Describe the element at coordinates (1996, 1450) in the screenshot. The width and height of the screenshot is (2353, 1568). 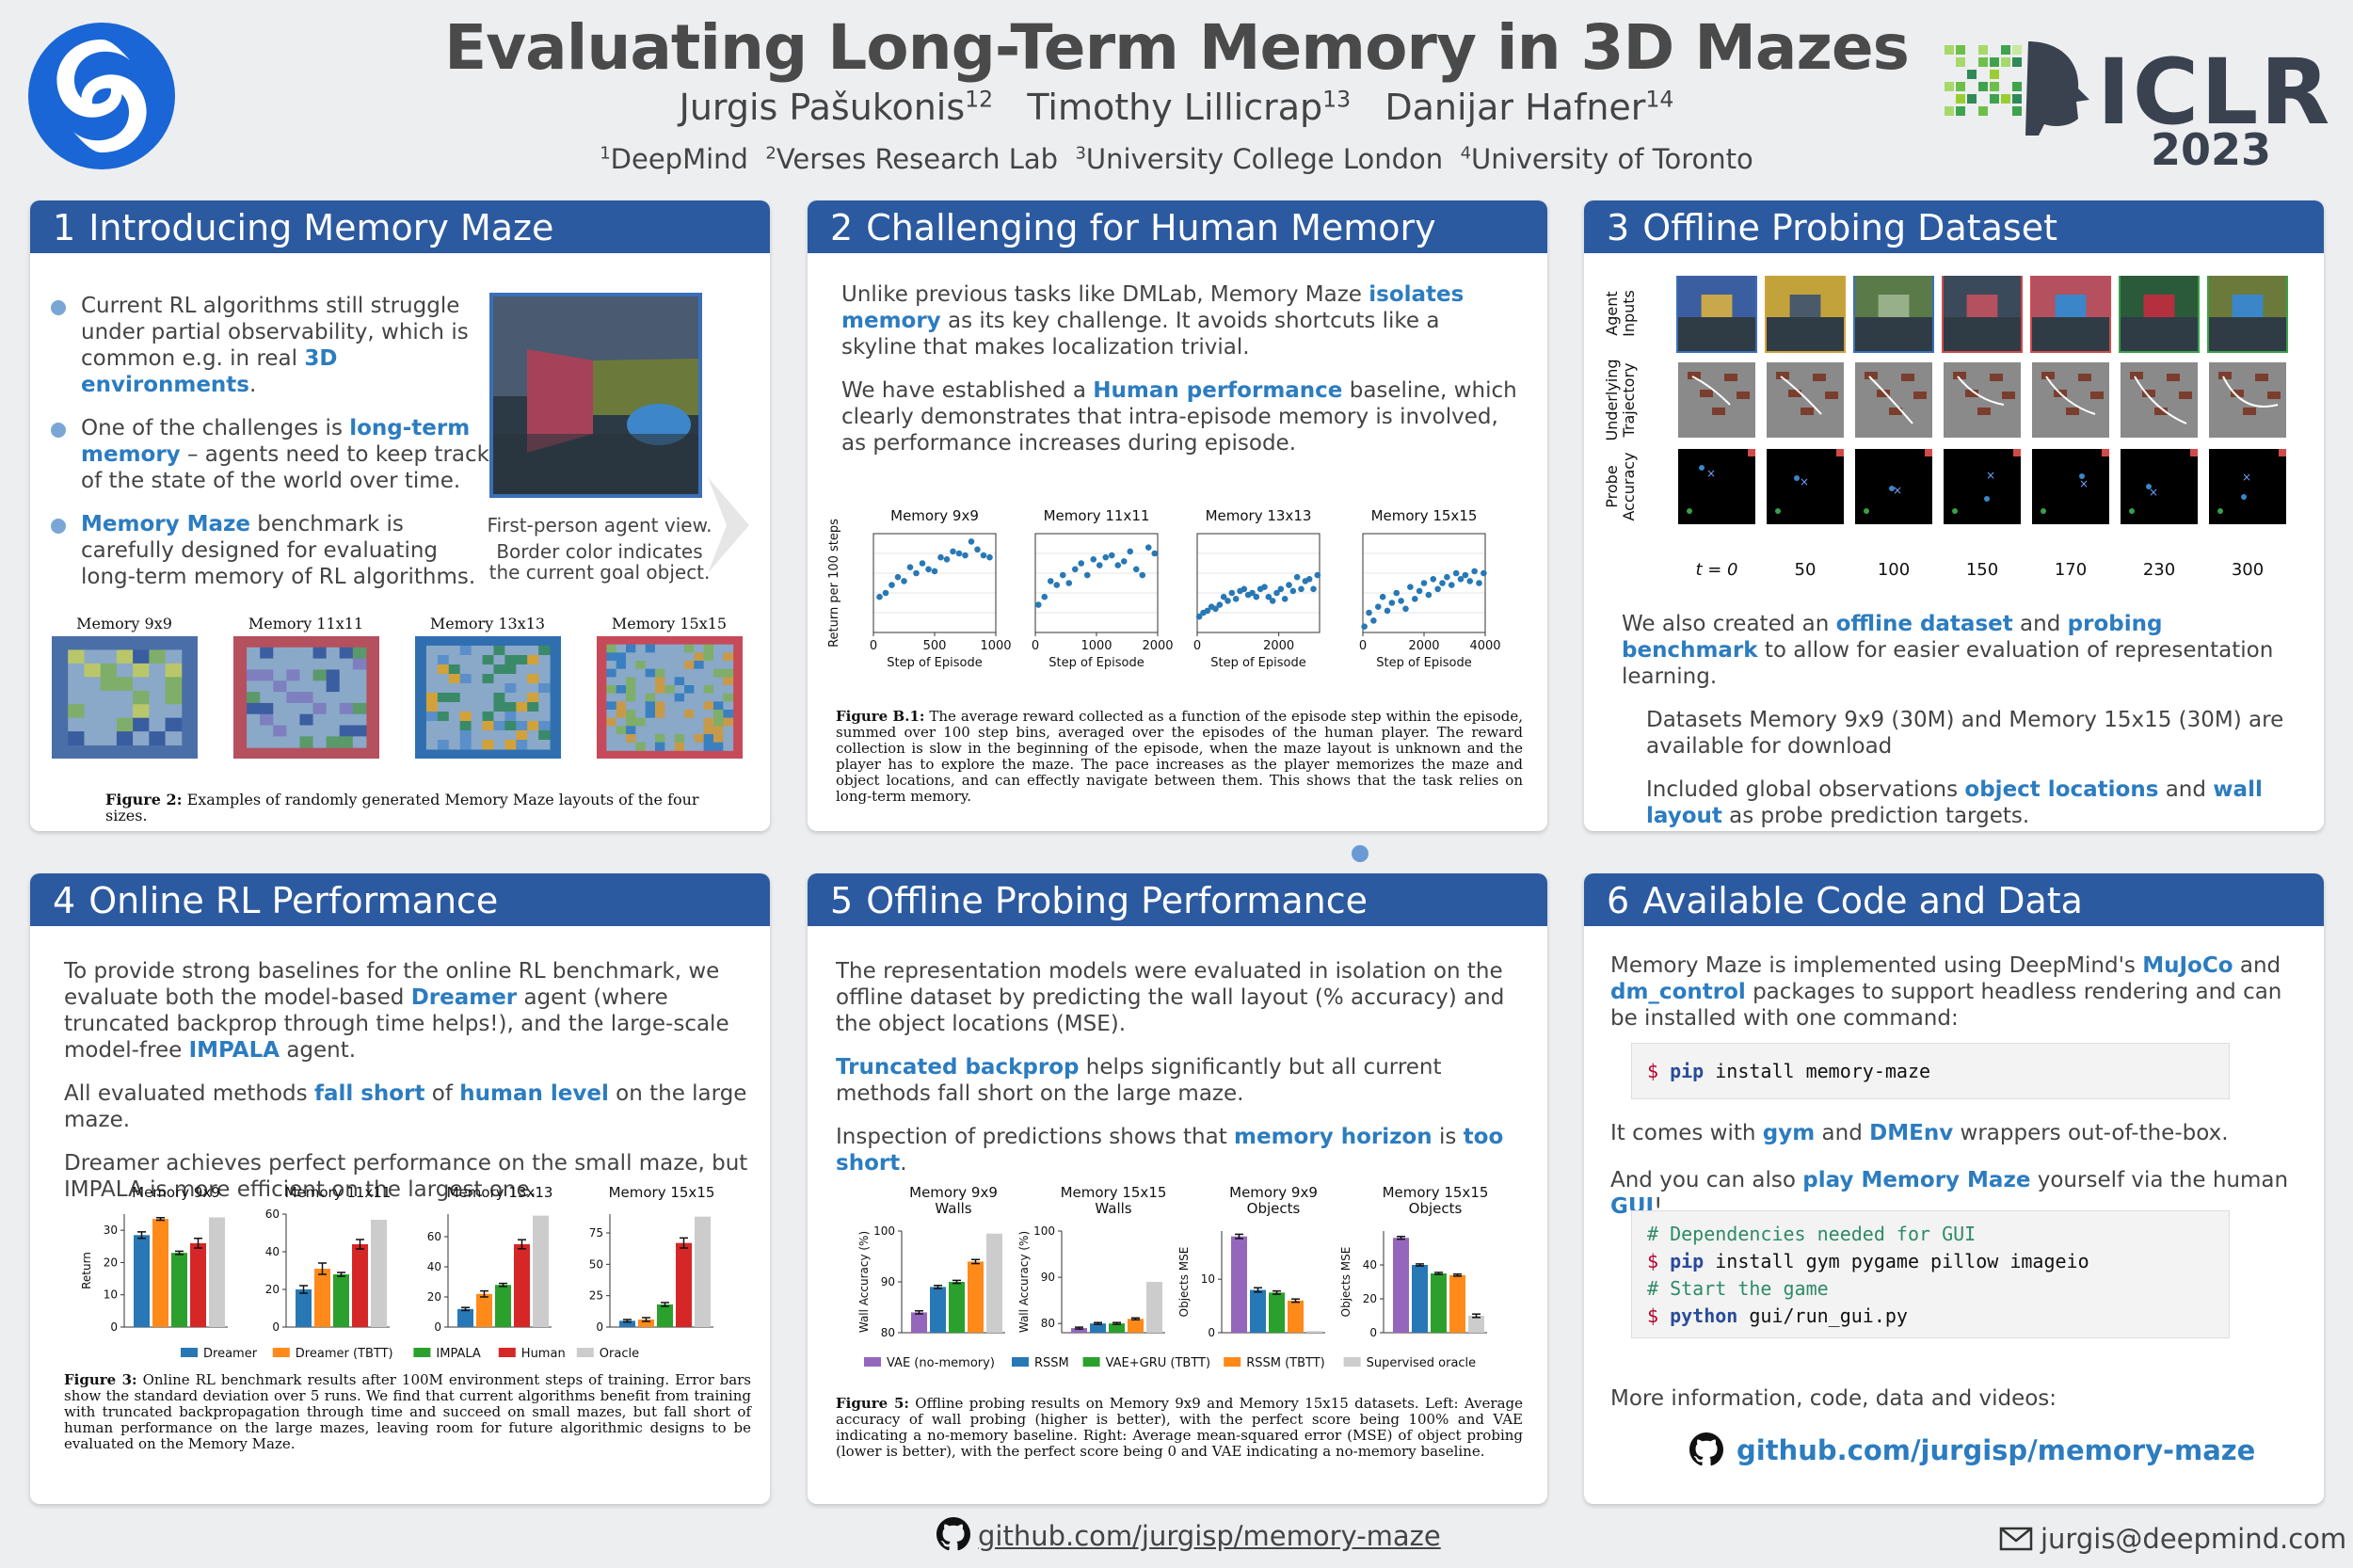
I see `repo-link-text: github.com/jurgisp/memory-maze` at that location.